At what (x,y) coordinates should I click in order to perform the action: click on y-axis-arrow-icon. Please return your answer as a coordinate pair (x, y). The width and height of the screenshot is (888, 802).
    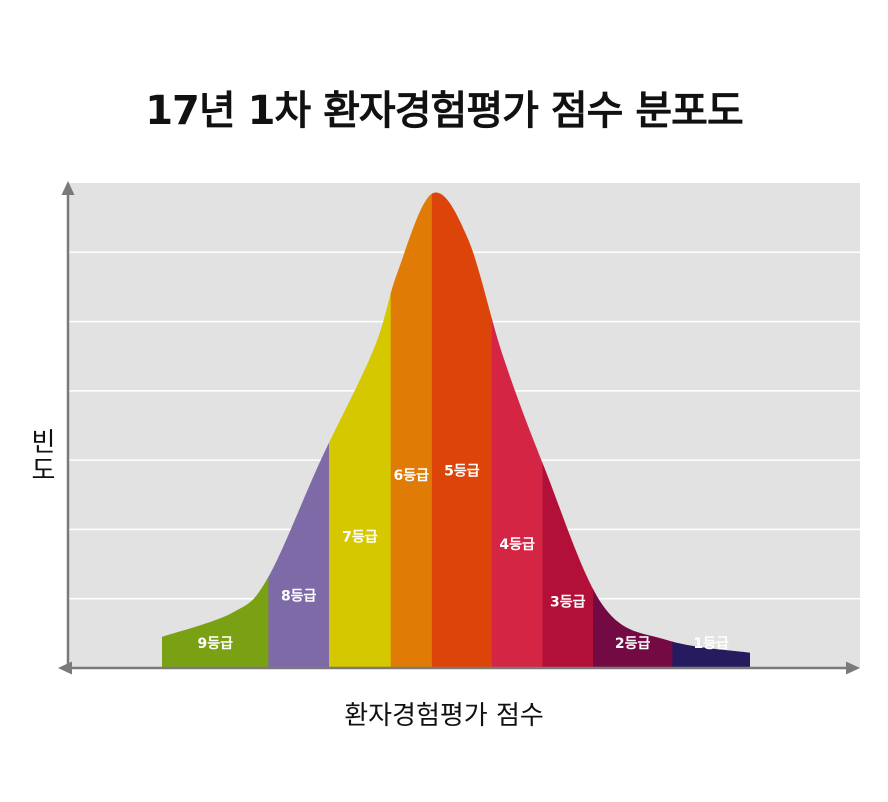
    Looking at the image, I should click on (68, 188).